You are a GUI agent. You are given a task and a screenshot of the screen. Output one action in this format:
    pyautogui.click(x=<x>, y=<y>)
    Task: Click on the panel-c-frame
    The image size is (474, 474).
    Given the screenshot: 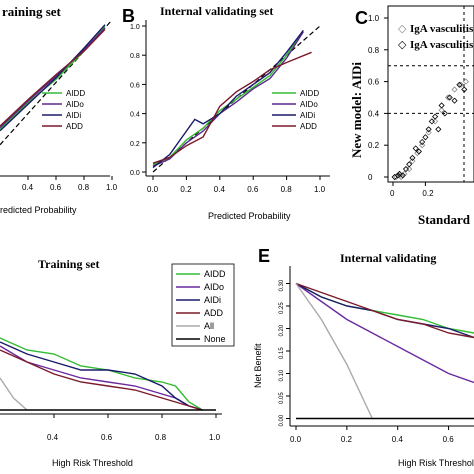 What is the action you would take?
    pyautogui.click(x=430, y=94)
    